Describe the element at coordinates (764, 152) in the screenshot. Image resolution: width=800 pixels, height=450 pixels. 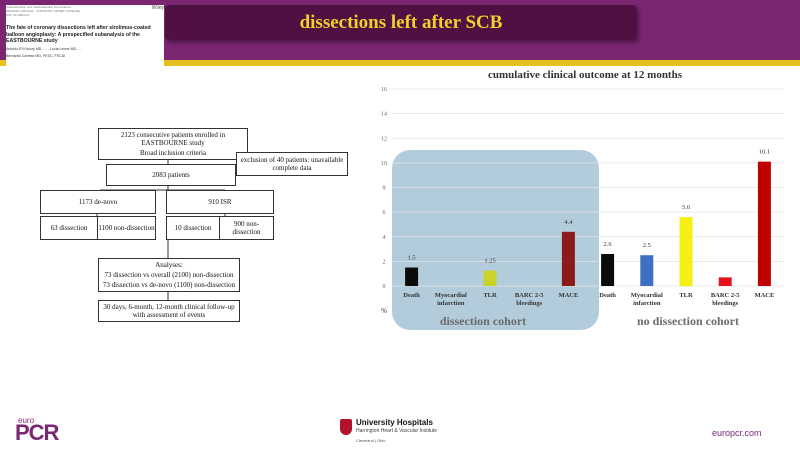
I see `data-label-10: 10.1` at that location.